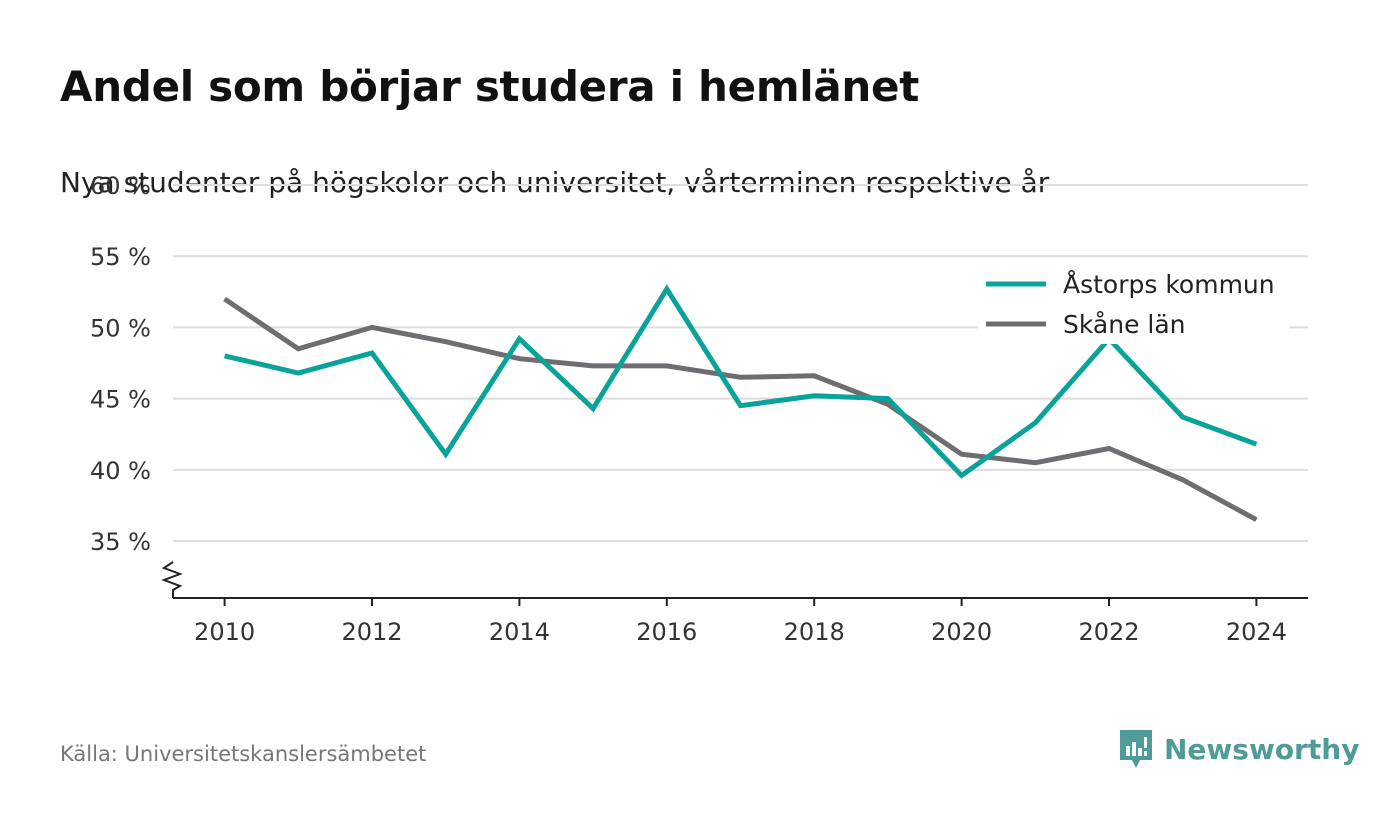  I want to click on x-tick-label: 2016, so click(666, 632).